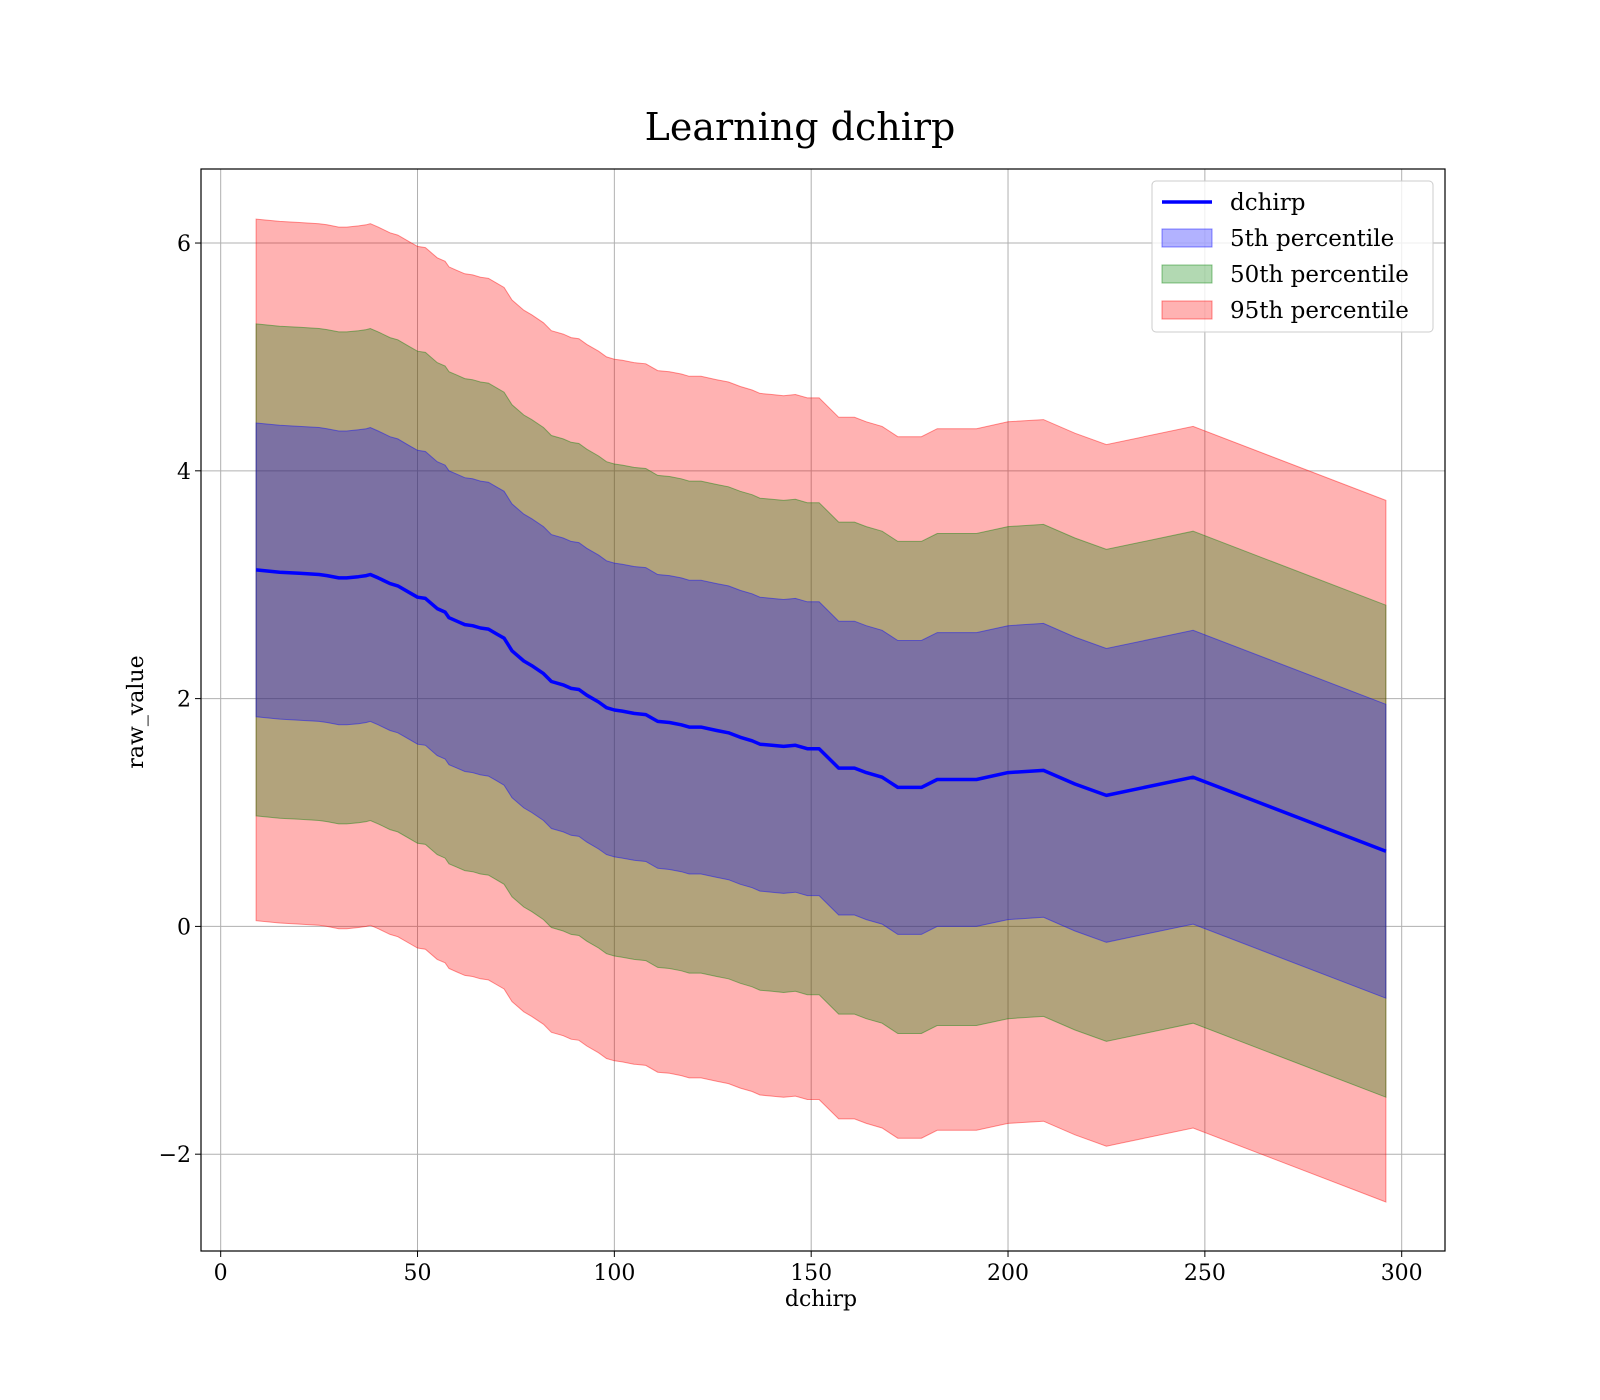 The image size is (1600, 1400). What do you see at coordinates (184, 700) in the screenshot?
I see `y-tick-label: 2` at bounding box center [184, 700].